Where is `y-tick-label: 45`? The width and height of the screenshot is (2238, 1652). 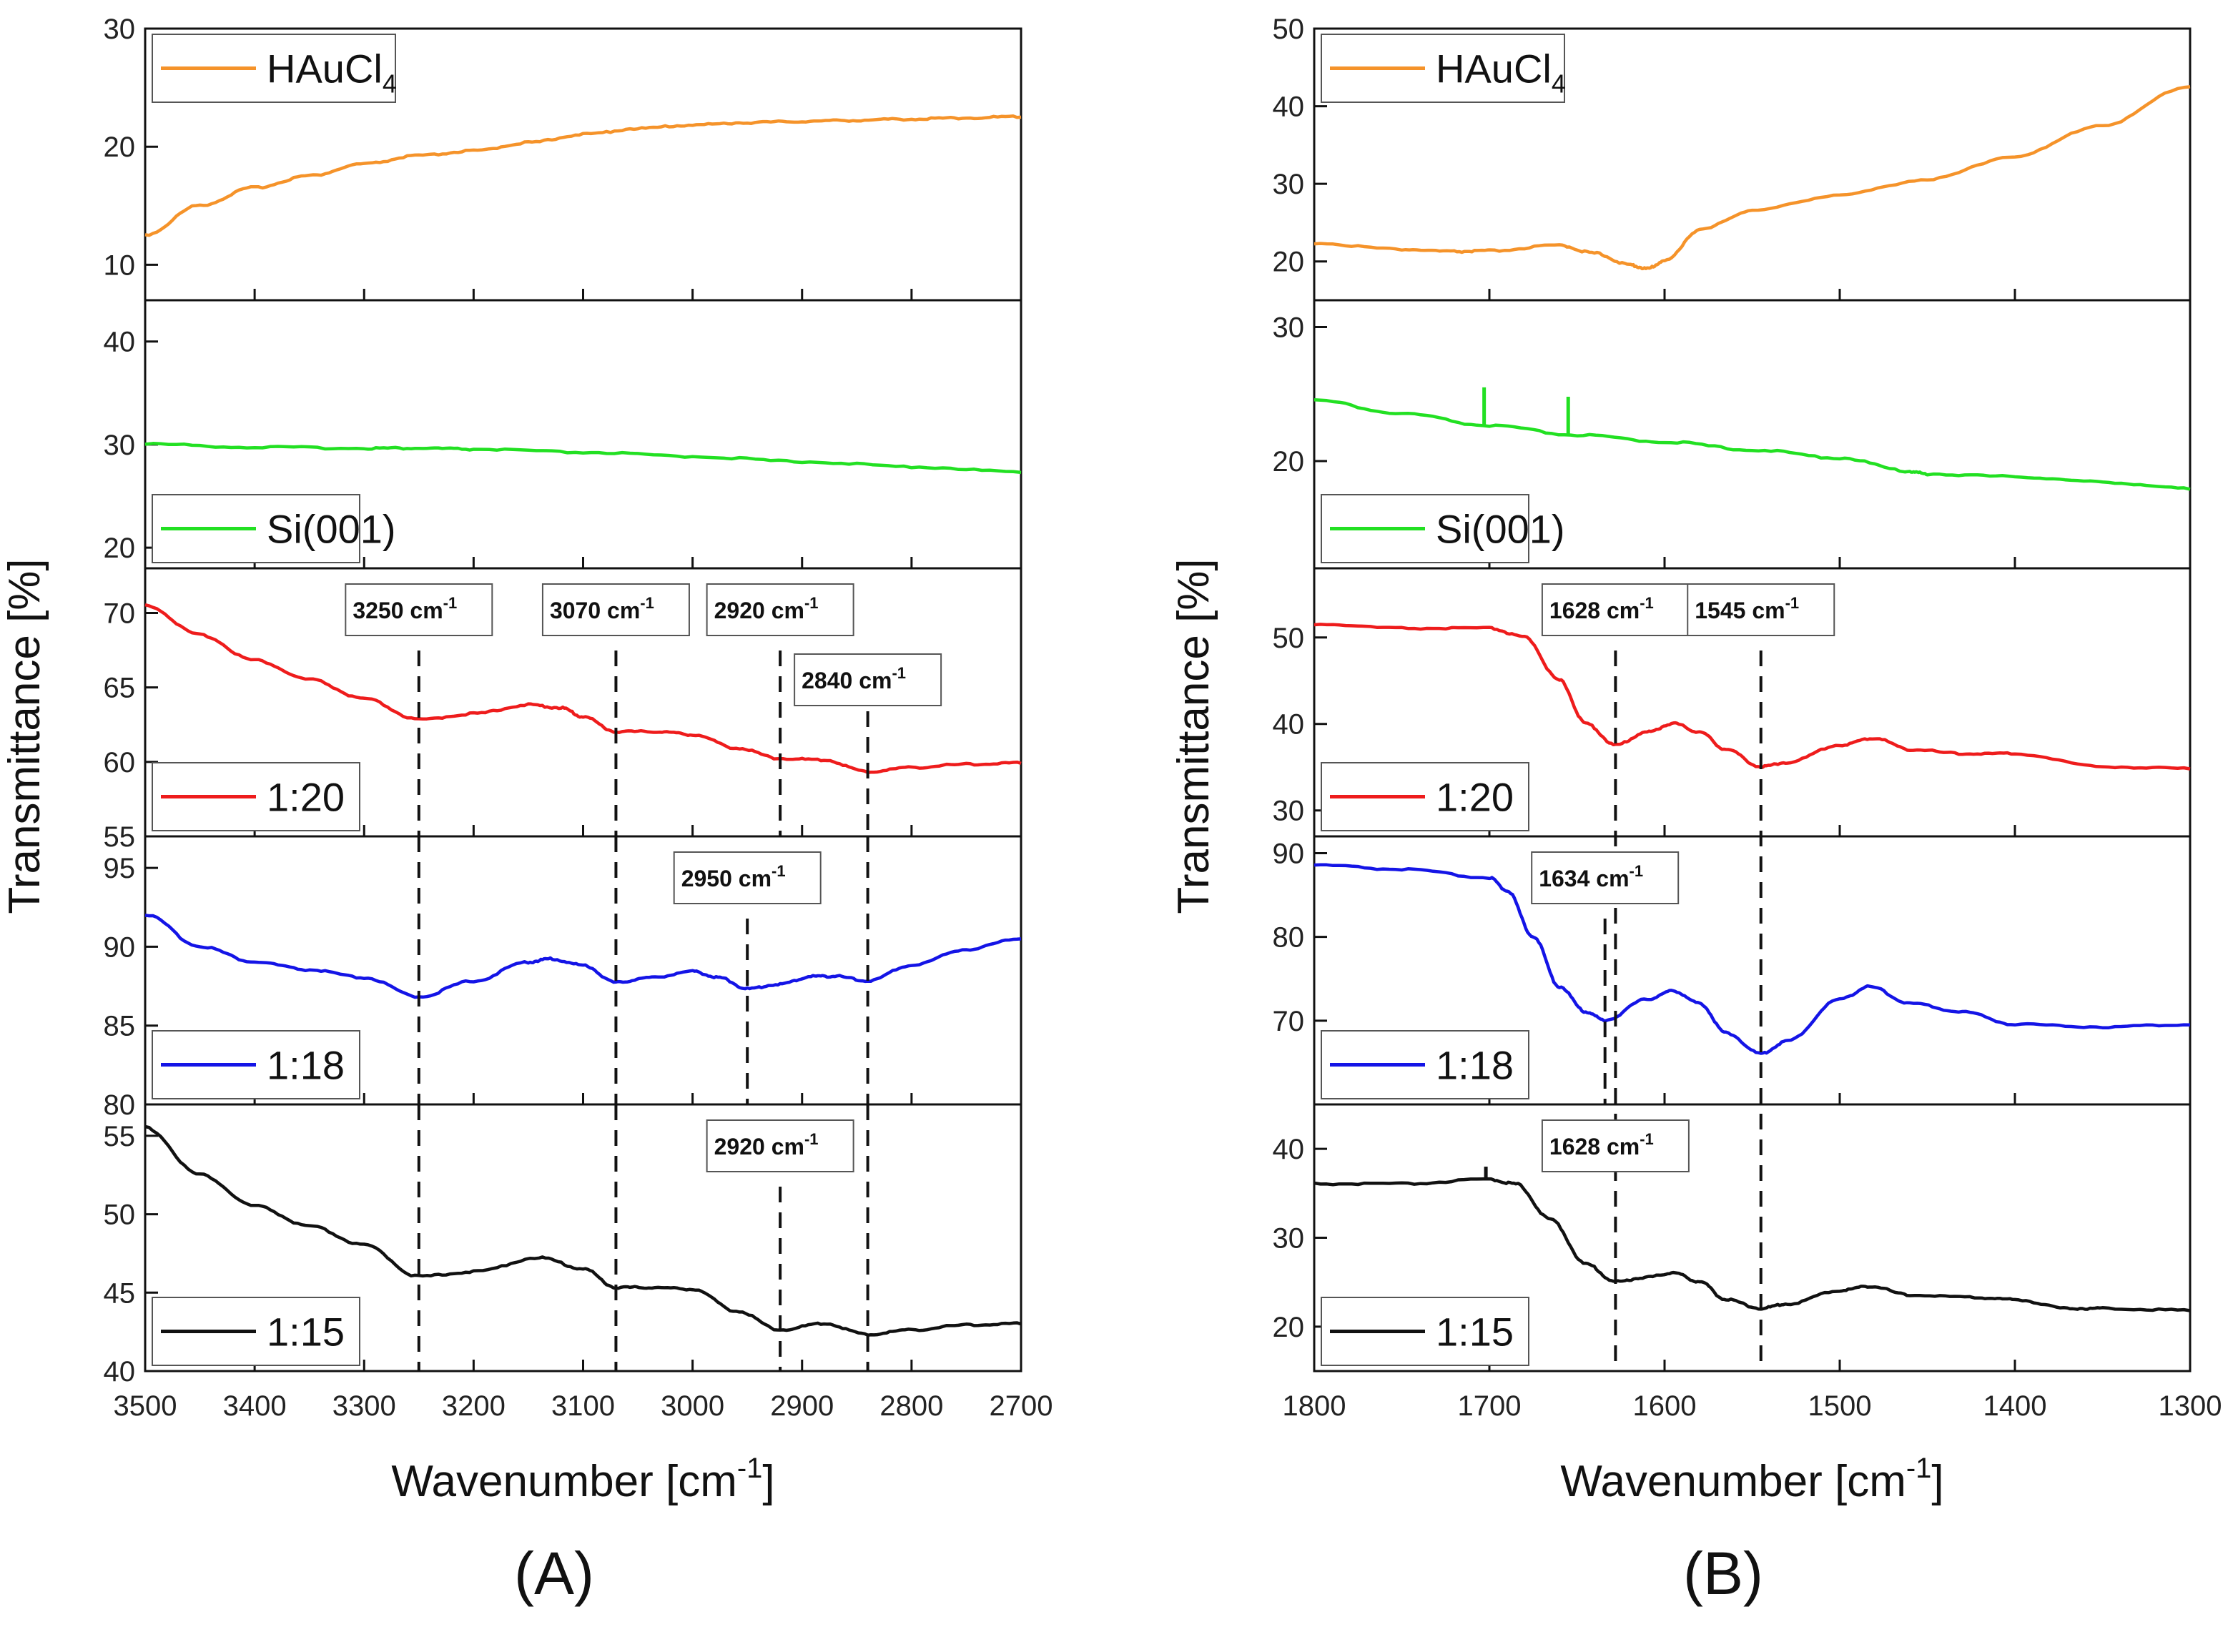 y-tick-label: 45 is located at coordinates (120, 1293).